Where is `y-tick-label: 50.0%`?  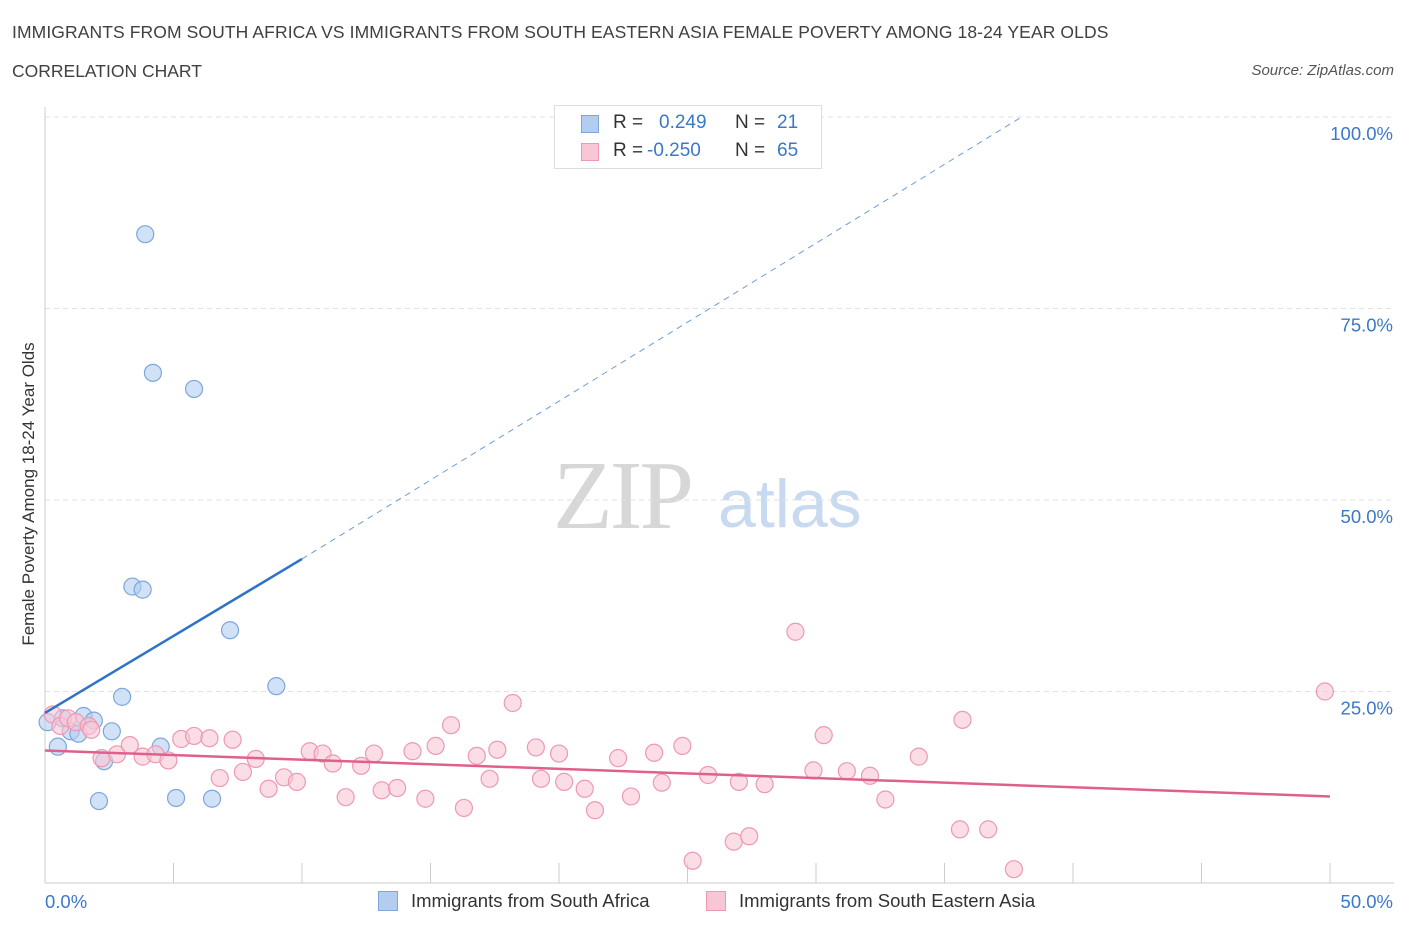 y-tick-label: 50.0% is located at coordinates (1367, 516).